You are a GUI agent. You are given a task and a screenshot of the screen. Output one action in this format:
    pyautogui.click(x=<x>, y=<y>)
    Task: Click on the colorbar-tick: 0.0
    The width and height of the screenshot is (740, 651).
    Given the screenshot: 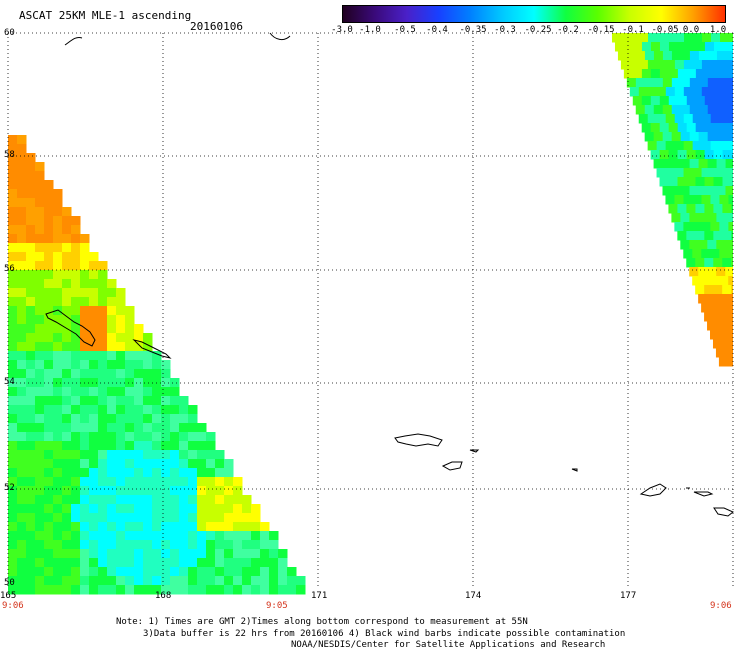 What is the action you would take?
    pyautogui.click(x=691, y=30)
    